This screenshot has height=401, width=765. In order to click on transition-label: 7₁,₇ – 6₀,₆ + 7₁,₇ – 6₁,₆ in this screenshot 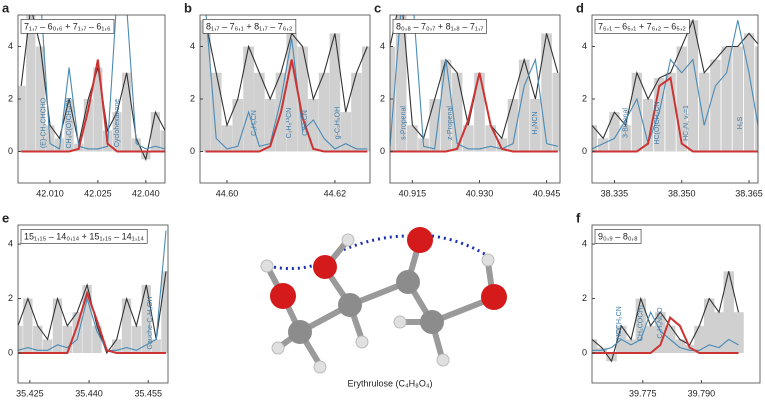, I will do `click(67, 26)`.